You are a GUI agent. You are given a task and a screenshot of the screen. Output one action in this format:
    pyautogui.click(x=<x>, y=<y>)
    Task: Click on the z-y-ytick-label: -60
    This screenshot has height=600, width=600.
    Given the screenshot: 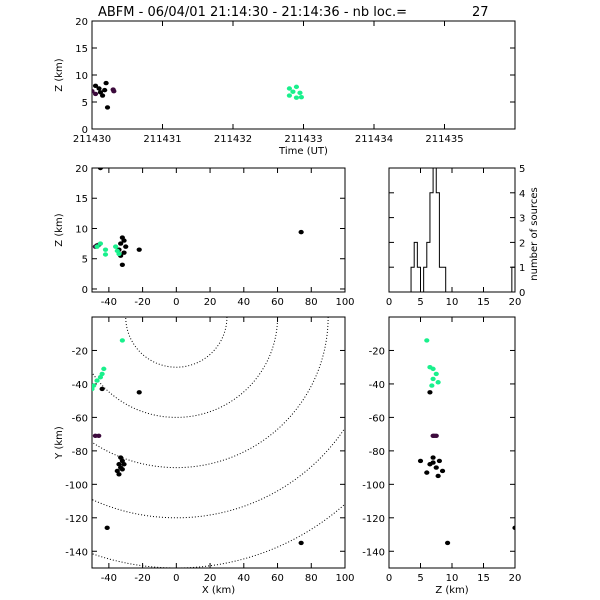 What is the action you would take?
    pyautogui.click(x=377, y=418)
    